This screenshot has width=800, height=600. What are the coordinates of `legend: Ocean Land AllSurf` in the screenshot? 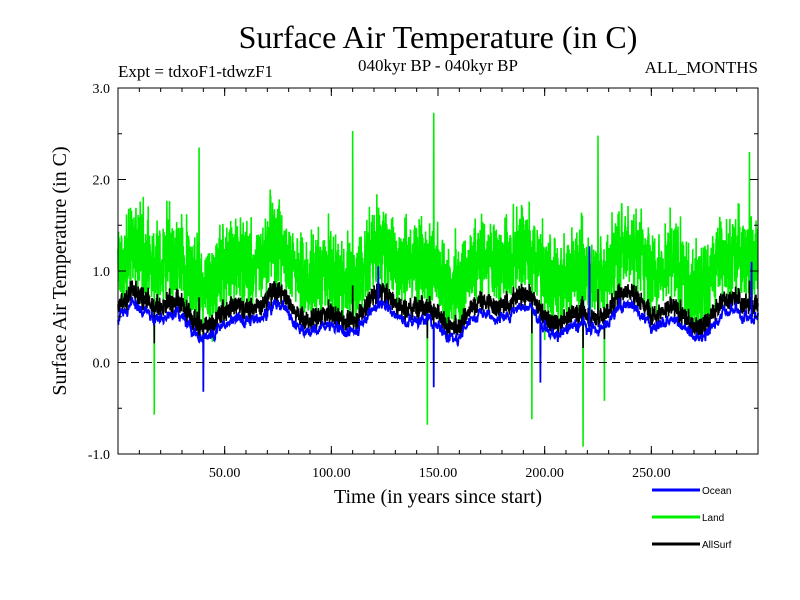 It's located at (692, 518).